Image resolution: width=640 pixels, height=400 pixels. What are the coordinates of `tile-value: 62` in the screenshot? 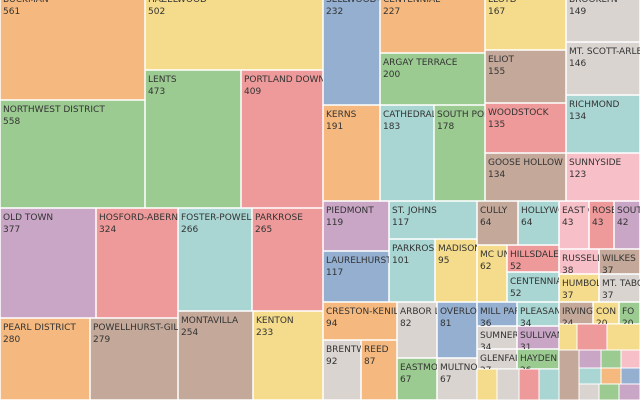 It's located at (485, 267).